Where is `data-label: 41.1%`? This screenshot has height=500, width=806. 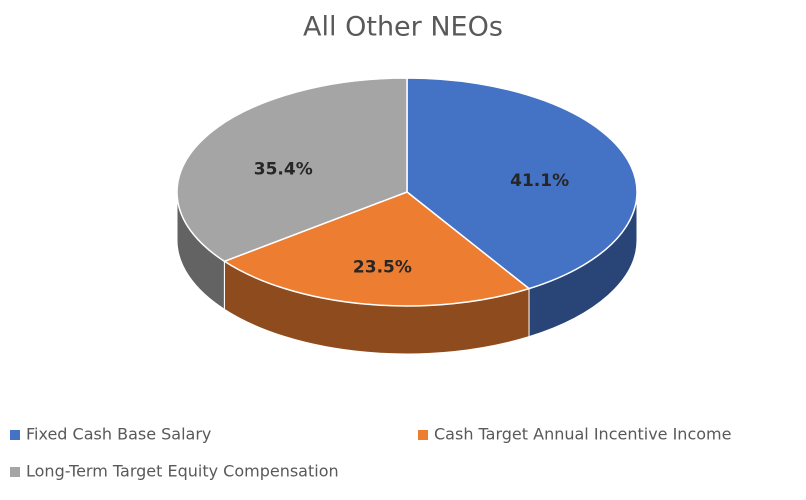
data-label: 41.1% is located at coordinates (539, 181).